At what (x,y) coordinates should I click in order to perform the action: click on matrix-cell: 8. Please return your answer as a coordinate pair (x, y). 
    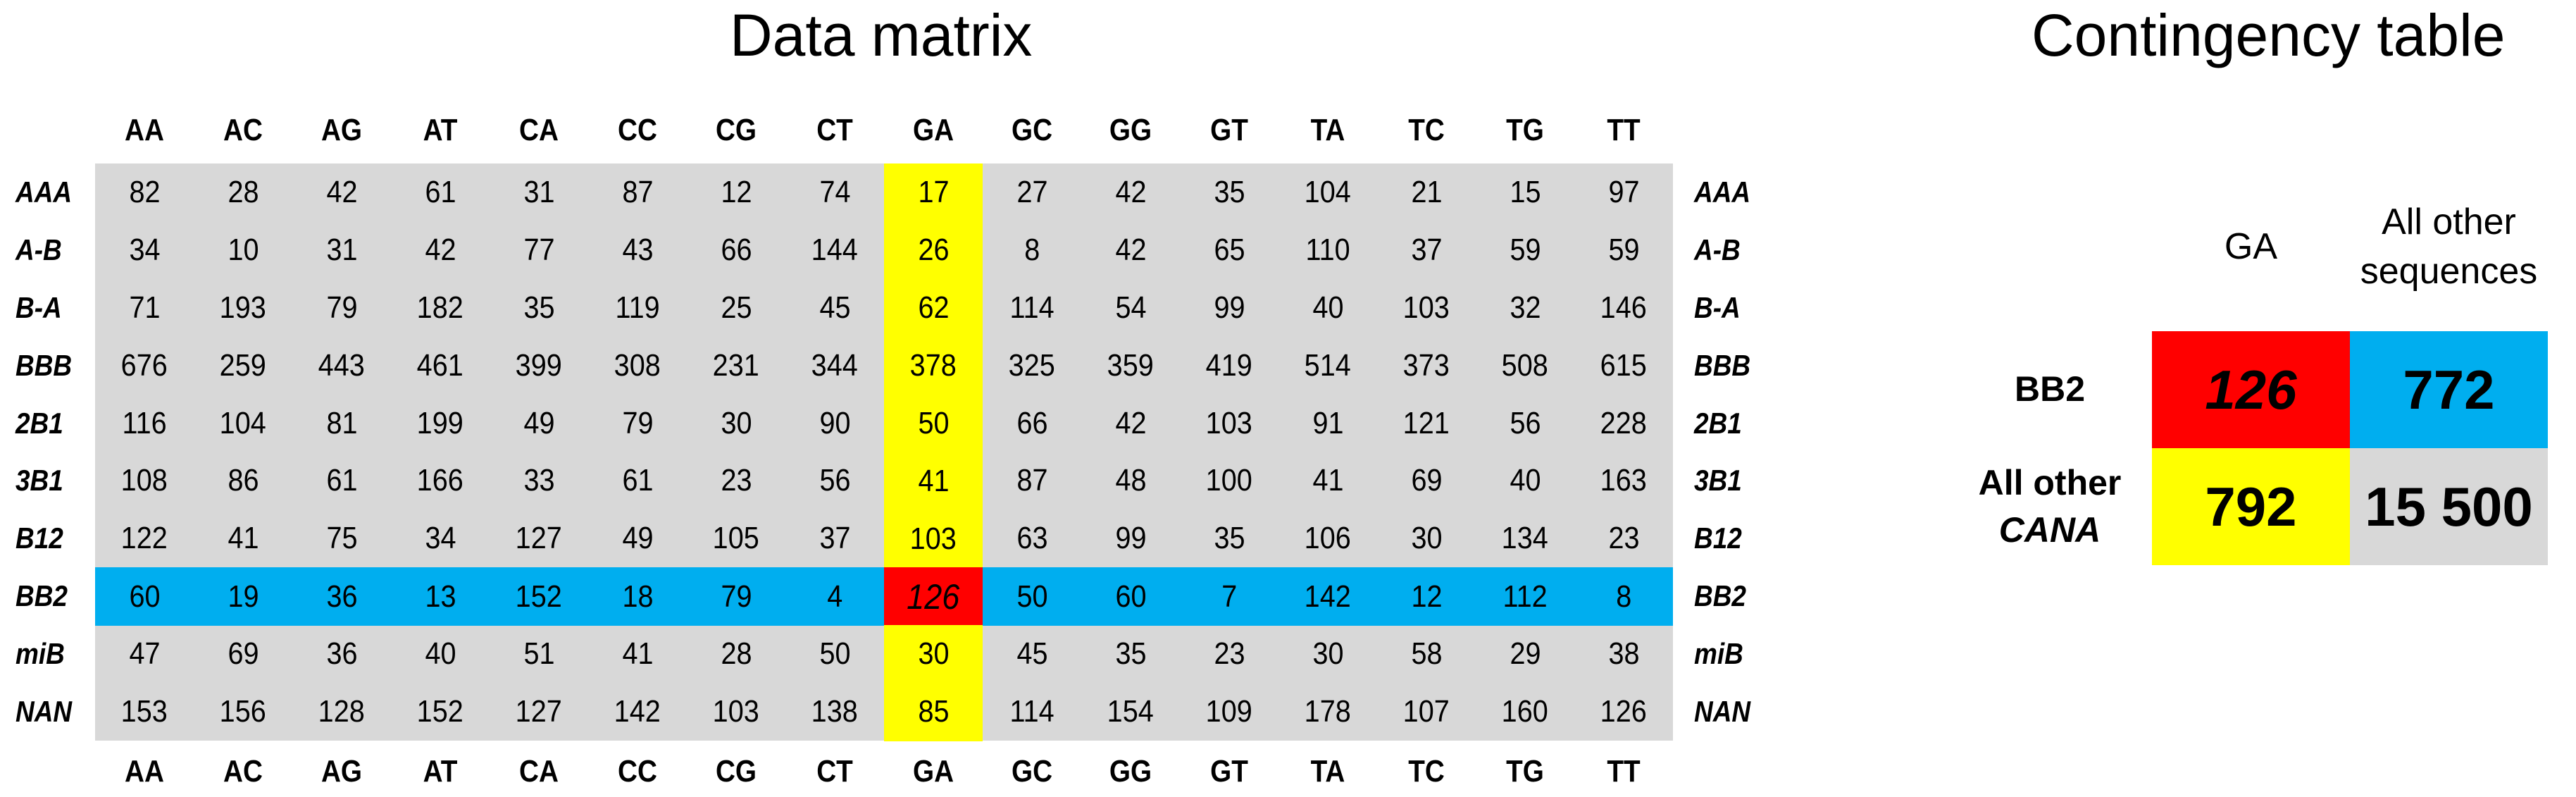
    Looking at the image, I should click on (1031, 249).